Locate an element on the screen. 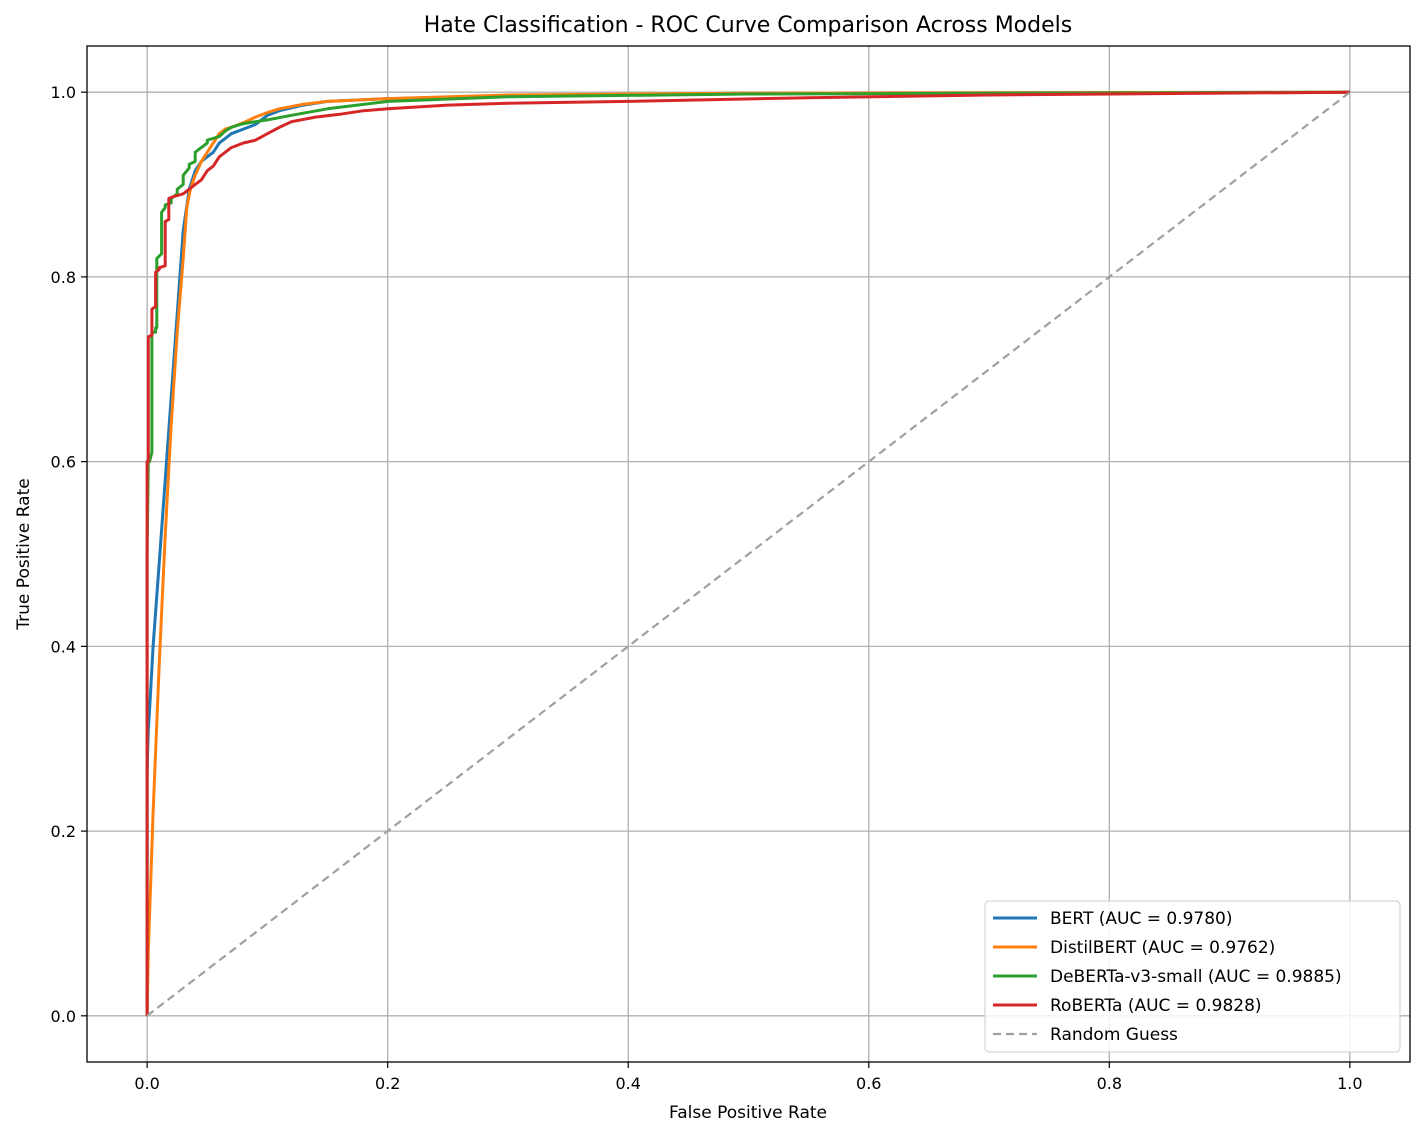  legend-label-deberta-v3-small: DeBERTa-v3-small (AUC = 0.9885) is located at coordinates (1196, 977).